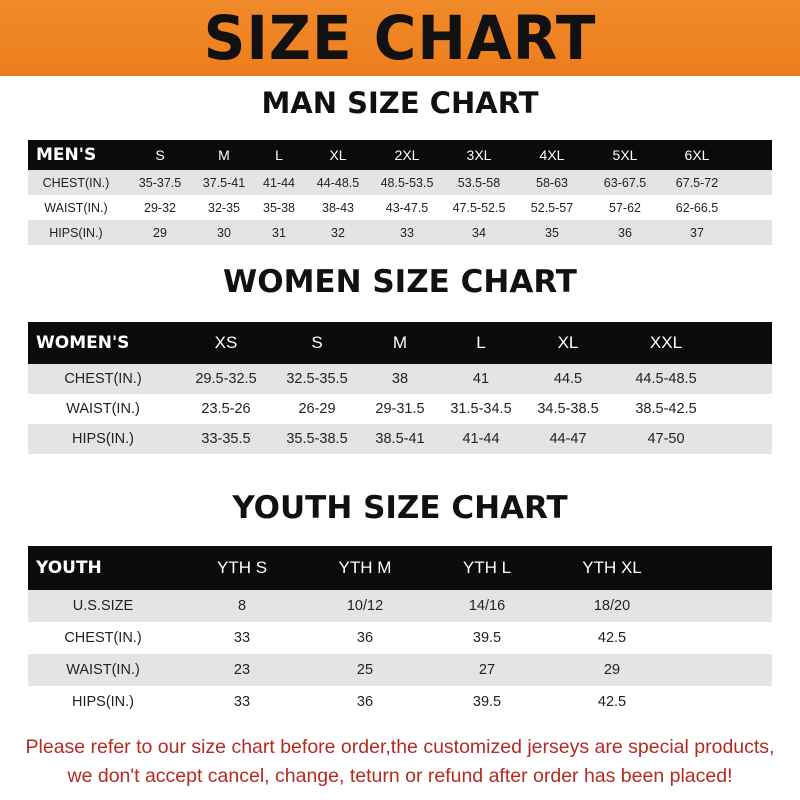 The width and height of the screenshot is (800, 800). What do you see at coordinates (479, 207) in the screenshot?
I see `measurement-cell: 47.5-52.5` at bounding box center [479, 207].